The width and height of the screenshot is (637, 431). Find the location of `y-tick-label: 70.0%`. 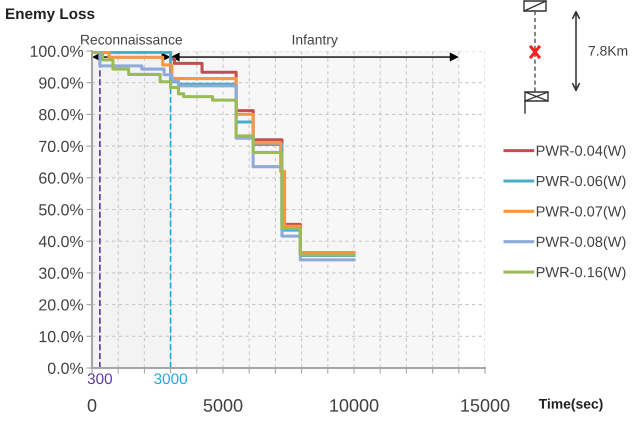

y-tick-label: 70.0% is located at coordinates (61, 146).